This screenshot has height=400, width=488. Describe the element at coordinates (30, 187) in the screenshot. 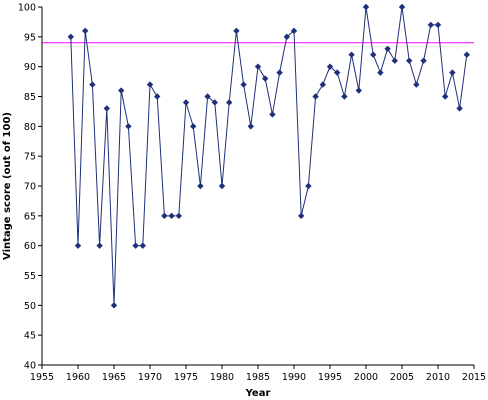

I see `y-tick-label: 70` at that location.